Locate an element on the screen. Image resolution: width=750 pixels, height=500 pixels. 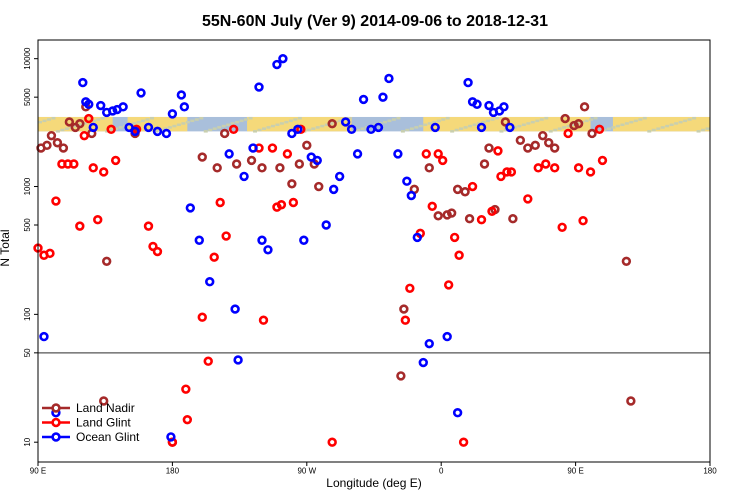
y-axis: 10 50 100 500 1000 5000 10000 is located at coordinates (30, 247).